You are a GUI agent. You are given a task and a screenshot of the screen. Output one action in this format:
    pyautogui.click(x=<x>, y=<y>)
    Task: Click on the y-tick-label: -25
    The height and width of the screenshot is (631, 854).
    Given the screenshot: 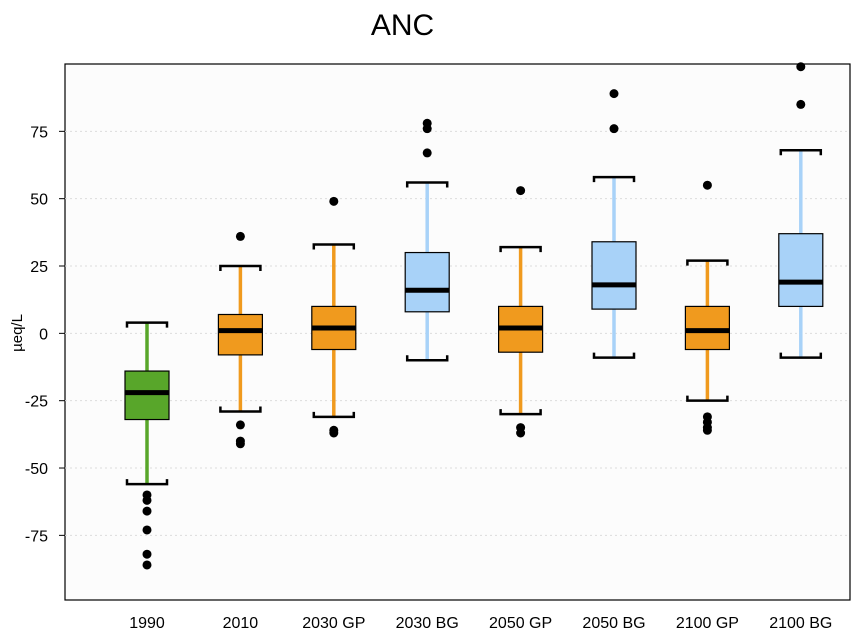 What is the action you would take?
    pyautogui.click(x=36, y=402)
    